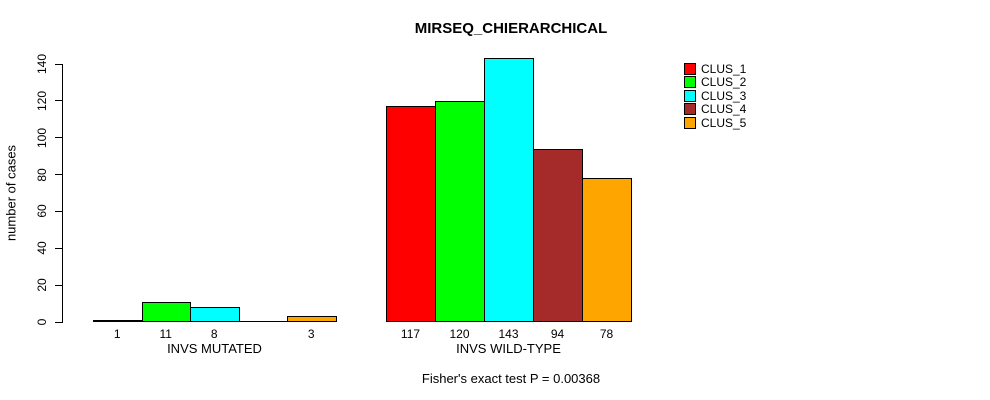  Describe the element at coordinates (42, 100) in the screenshot. I see `y-tick-label: 120` at that location.